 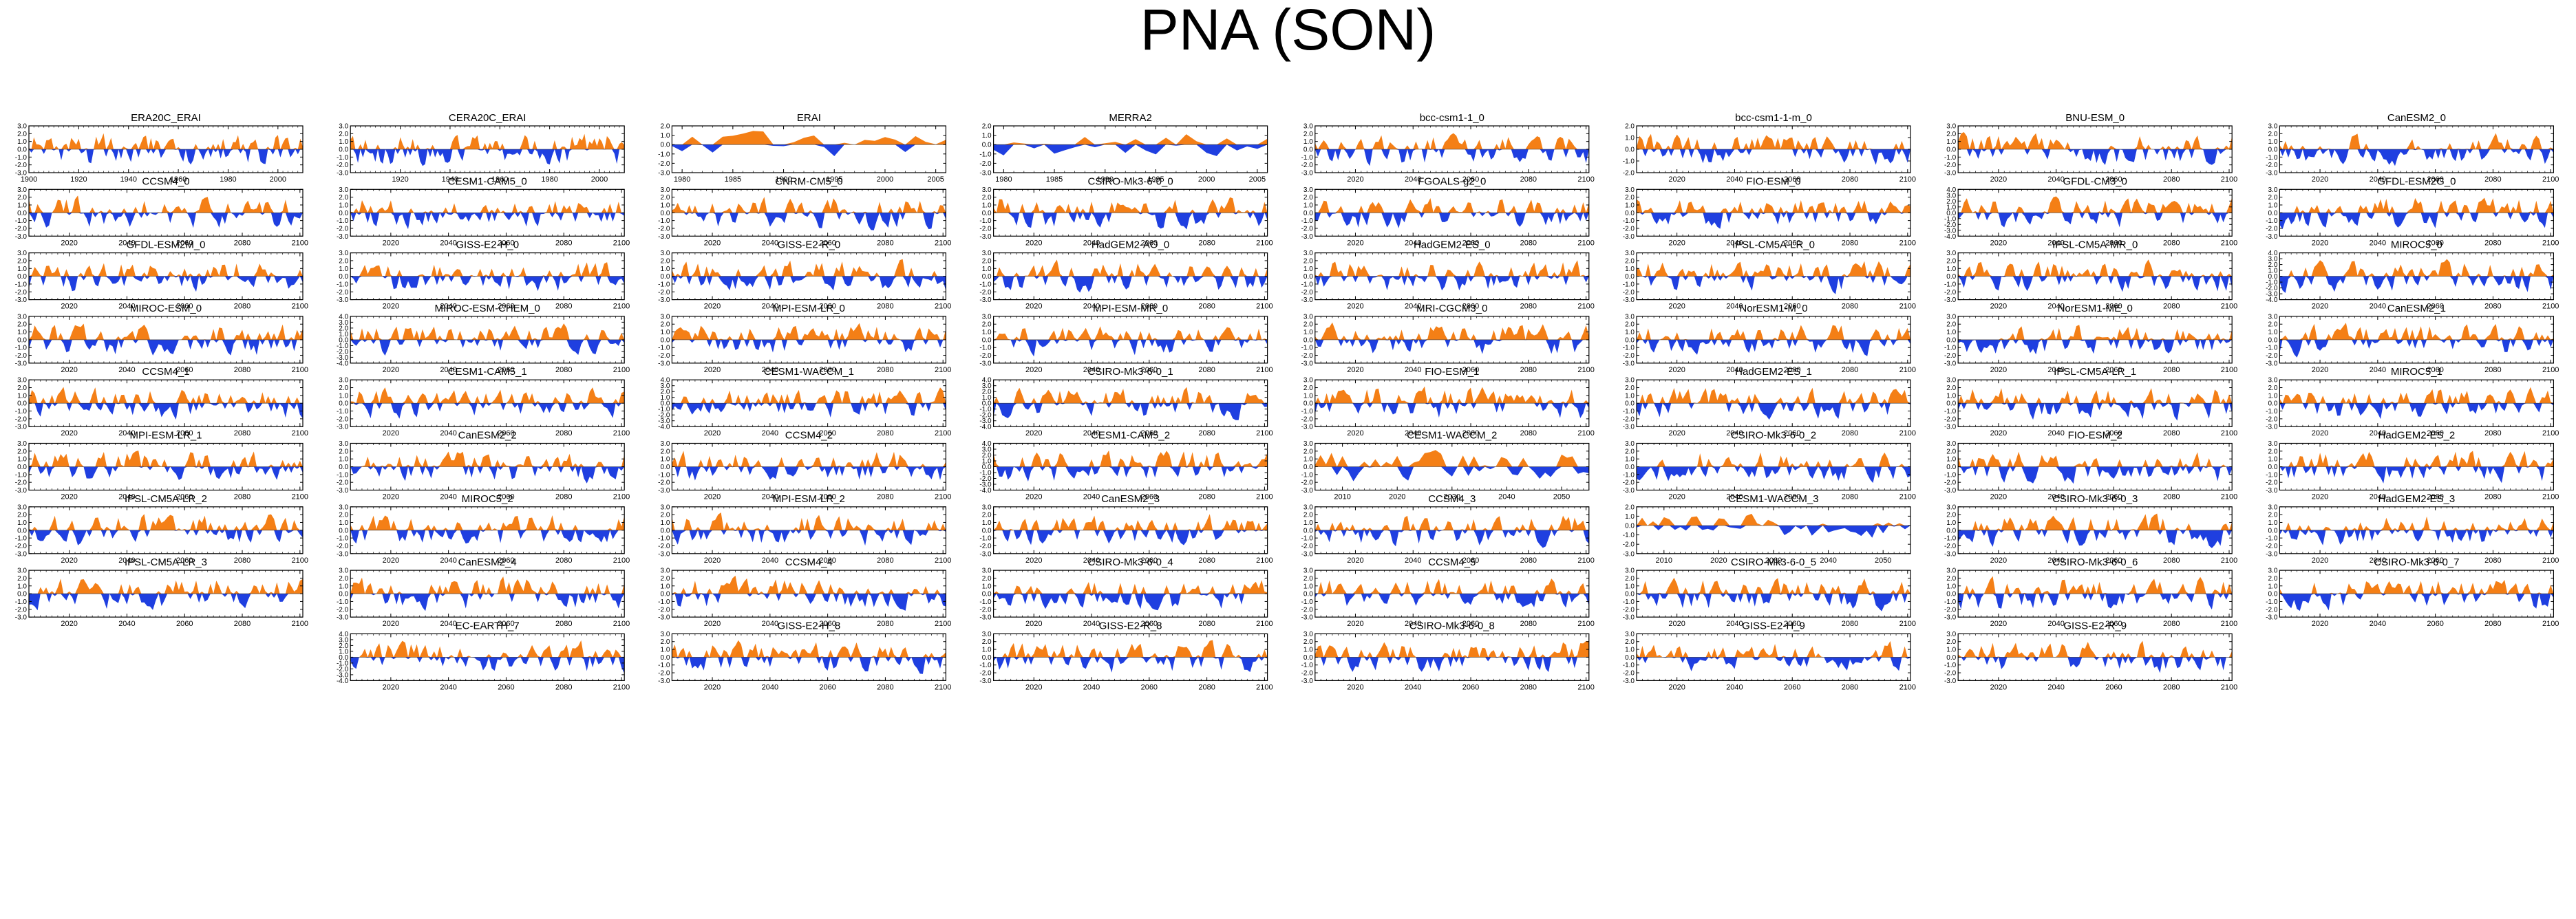 I want to click on panel-title: MERRA2, so click(x=1130, y=118).